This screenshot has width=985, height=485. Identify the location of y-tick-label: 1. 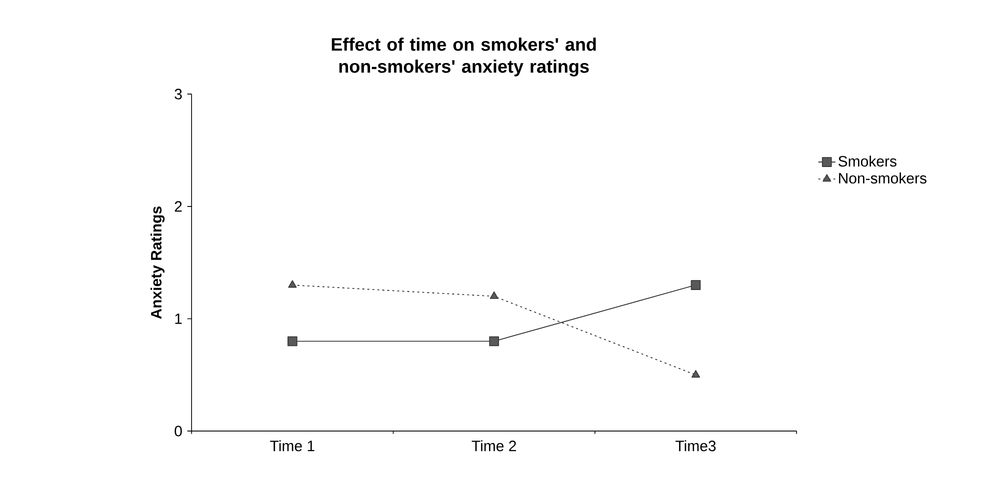
(178, 319).